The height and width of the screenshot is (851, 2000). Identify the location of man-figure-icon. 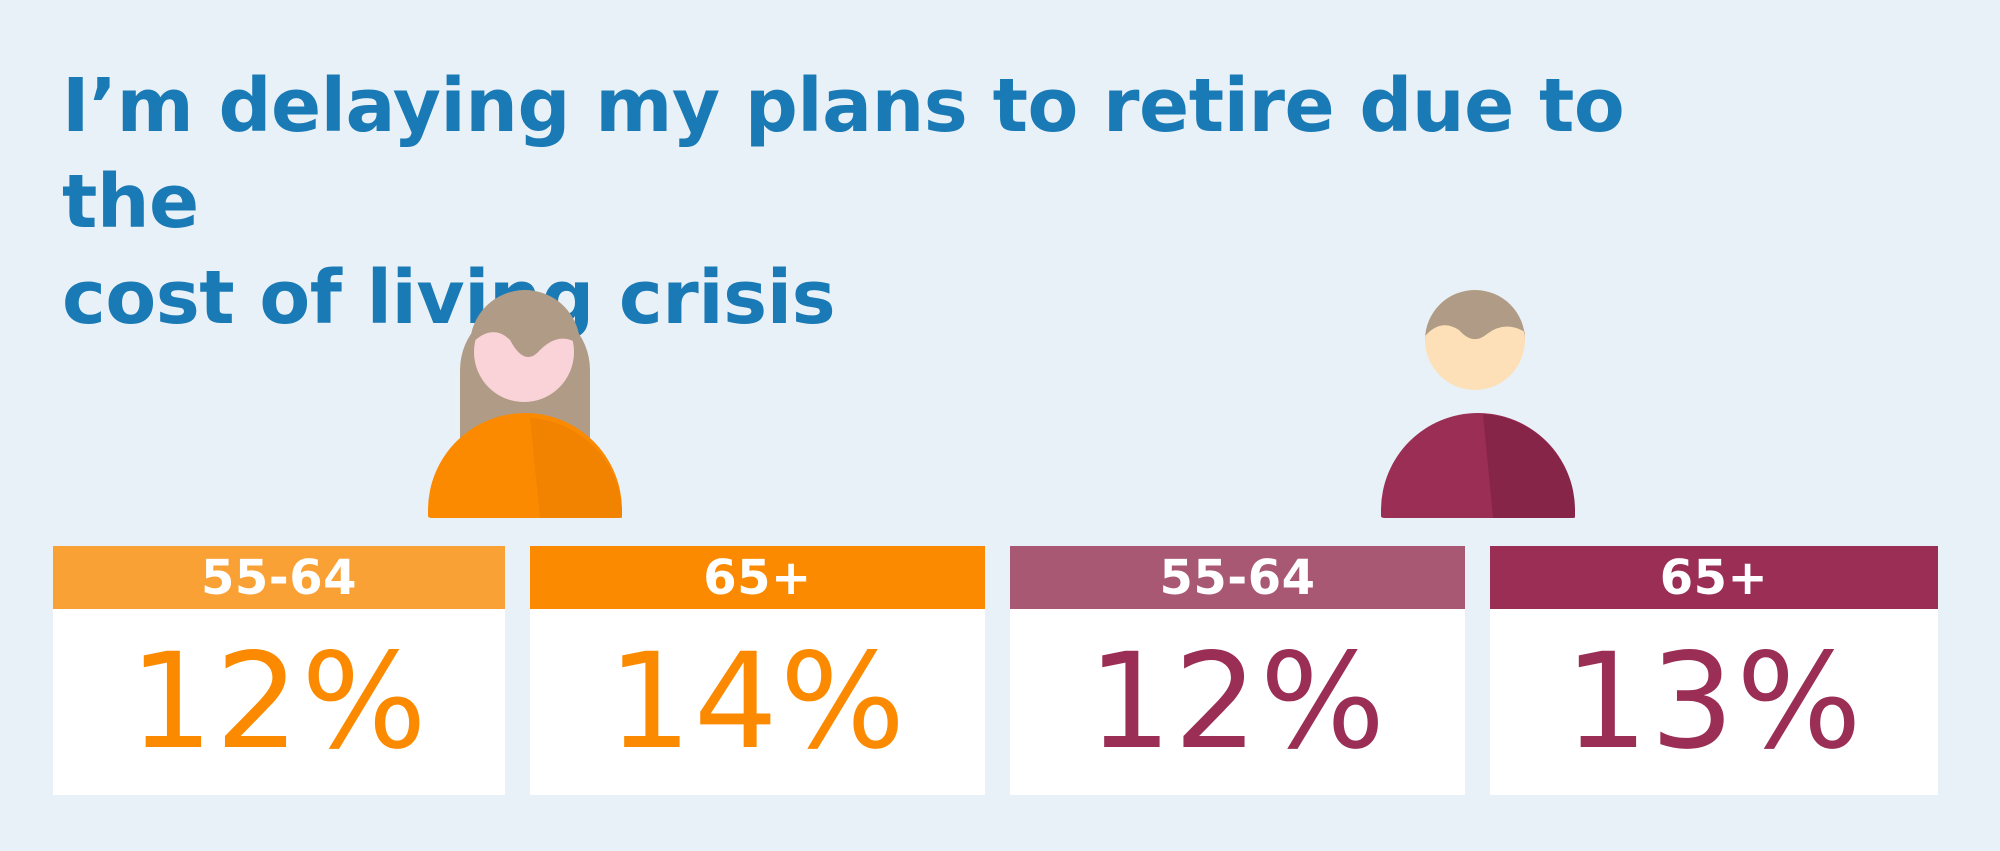
(1478, 404).